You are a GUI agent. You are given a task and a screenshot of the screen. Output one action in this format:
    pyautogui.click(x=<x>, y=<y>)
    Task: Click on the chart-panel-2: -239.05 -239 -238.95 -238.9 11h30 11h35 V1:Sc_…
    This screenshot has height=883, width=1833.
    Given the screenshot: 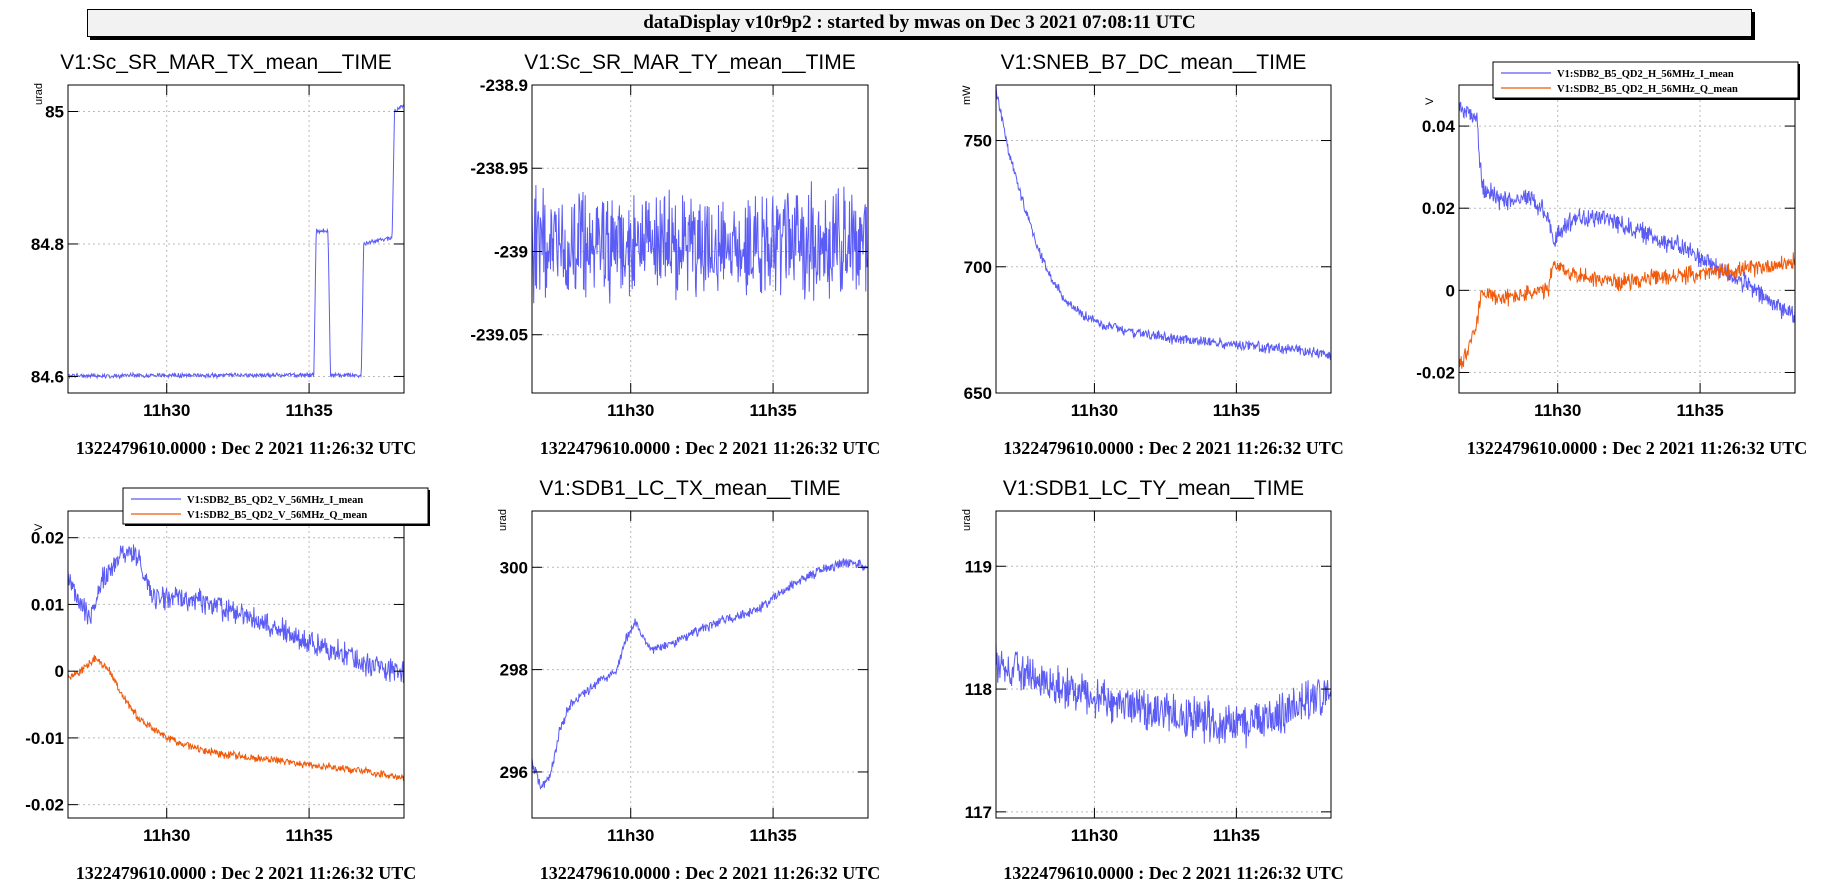 What is the action you would take?
    pyautogui.click(x=675, y=254)
    